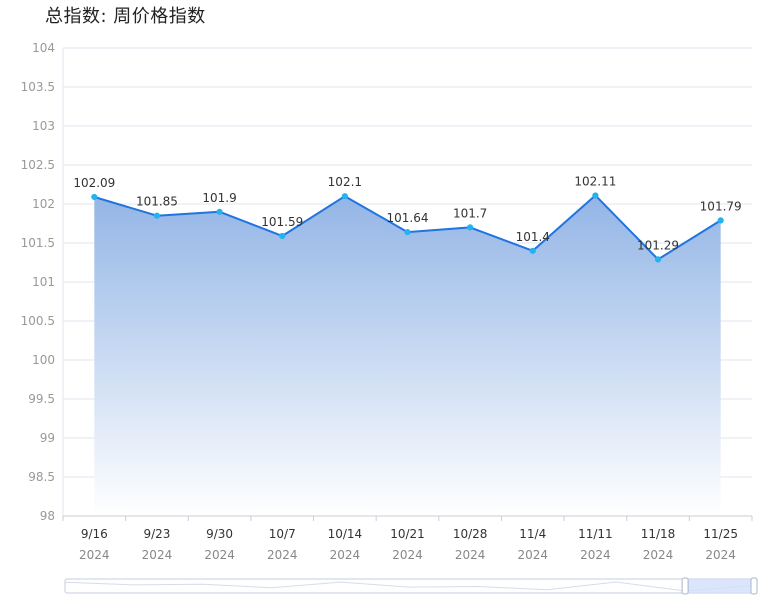 Image resolution: width=776 pixels, height=616 pixels. I want to click on data-label: 101.4, so click(533, 237).